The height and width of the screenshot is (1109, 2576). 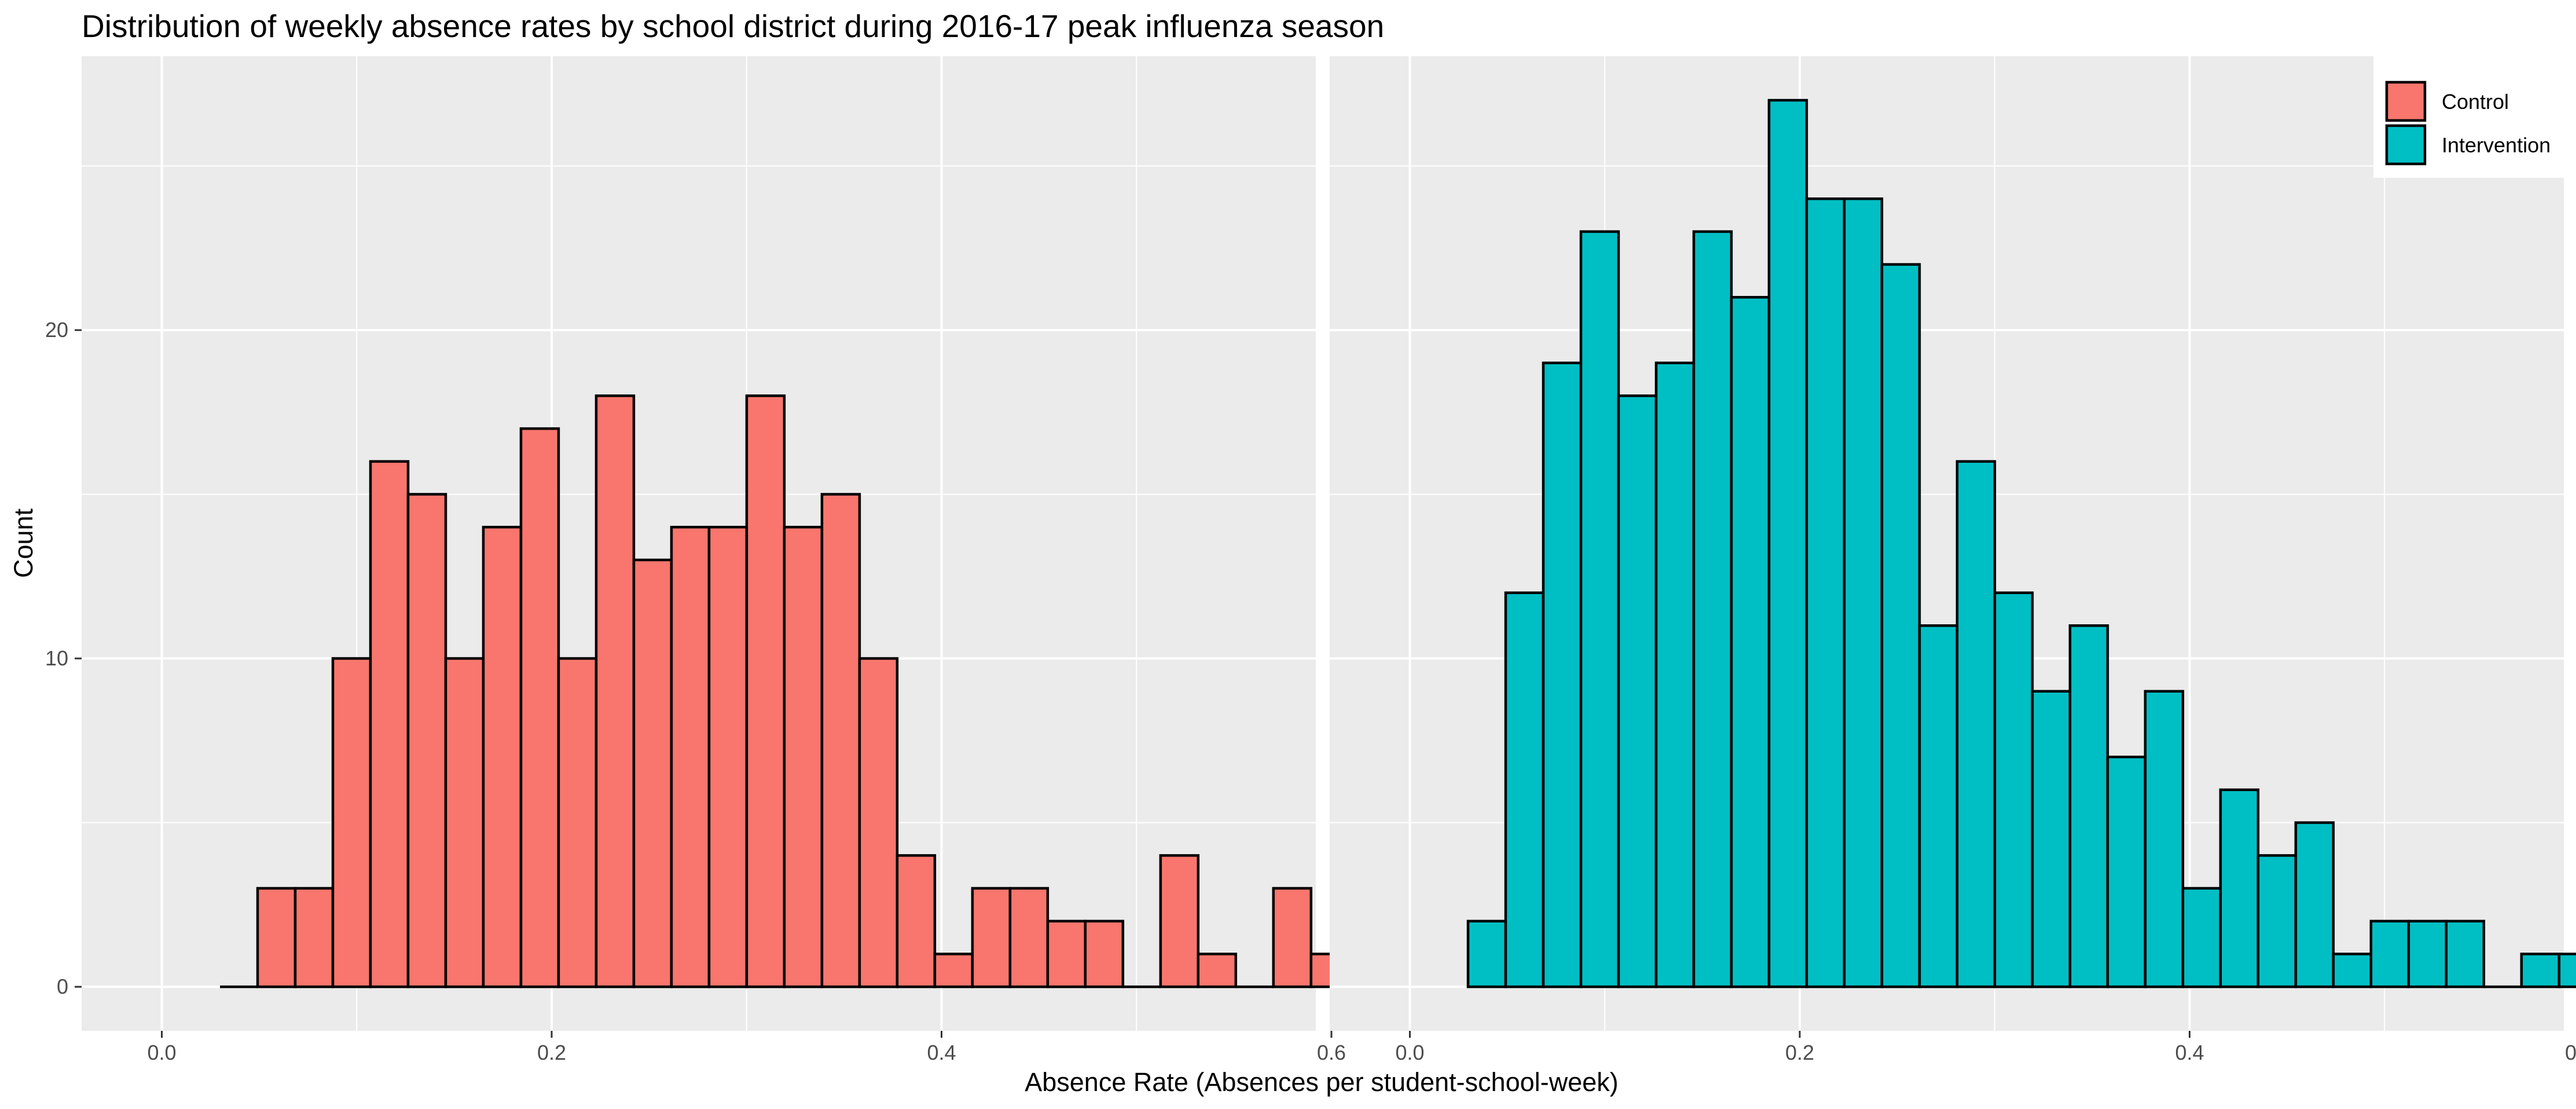 I want to click on legend-label: Intervention, so click(x=2496, y=145).